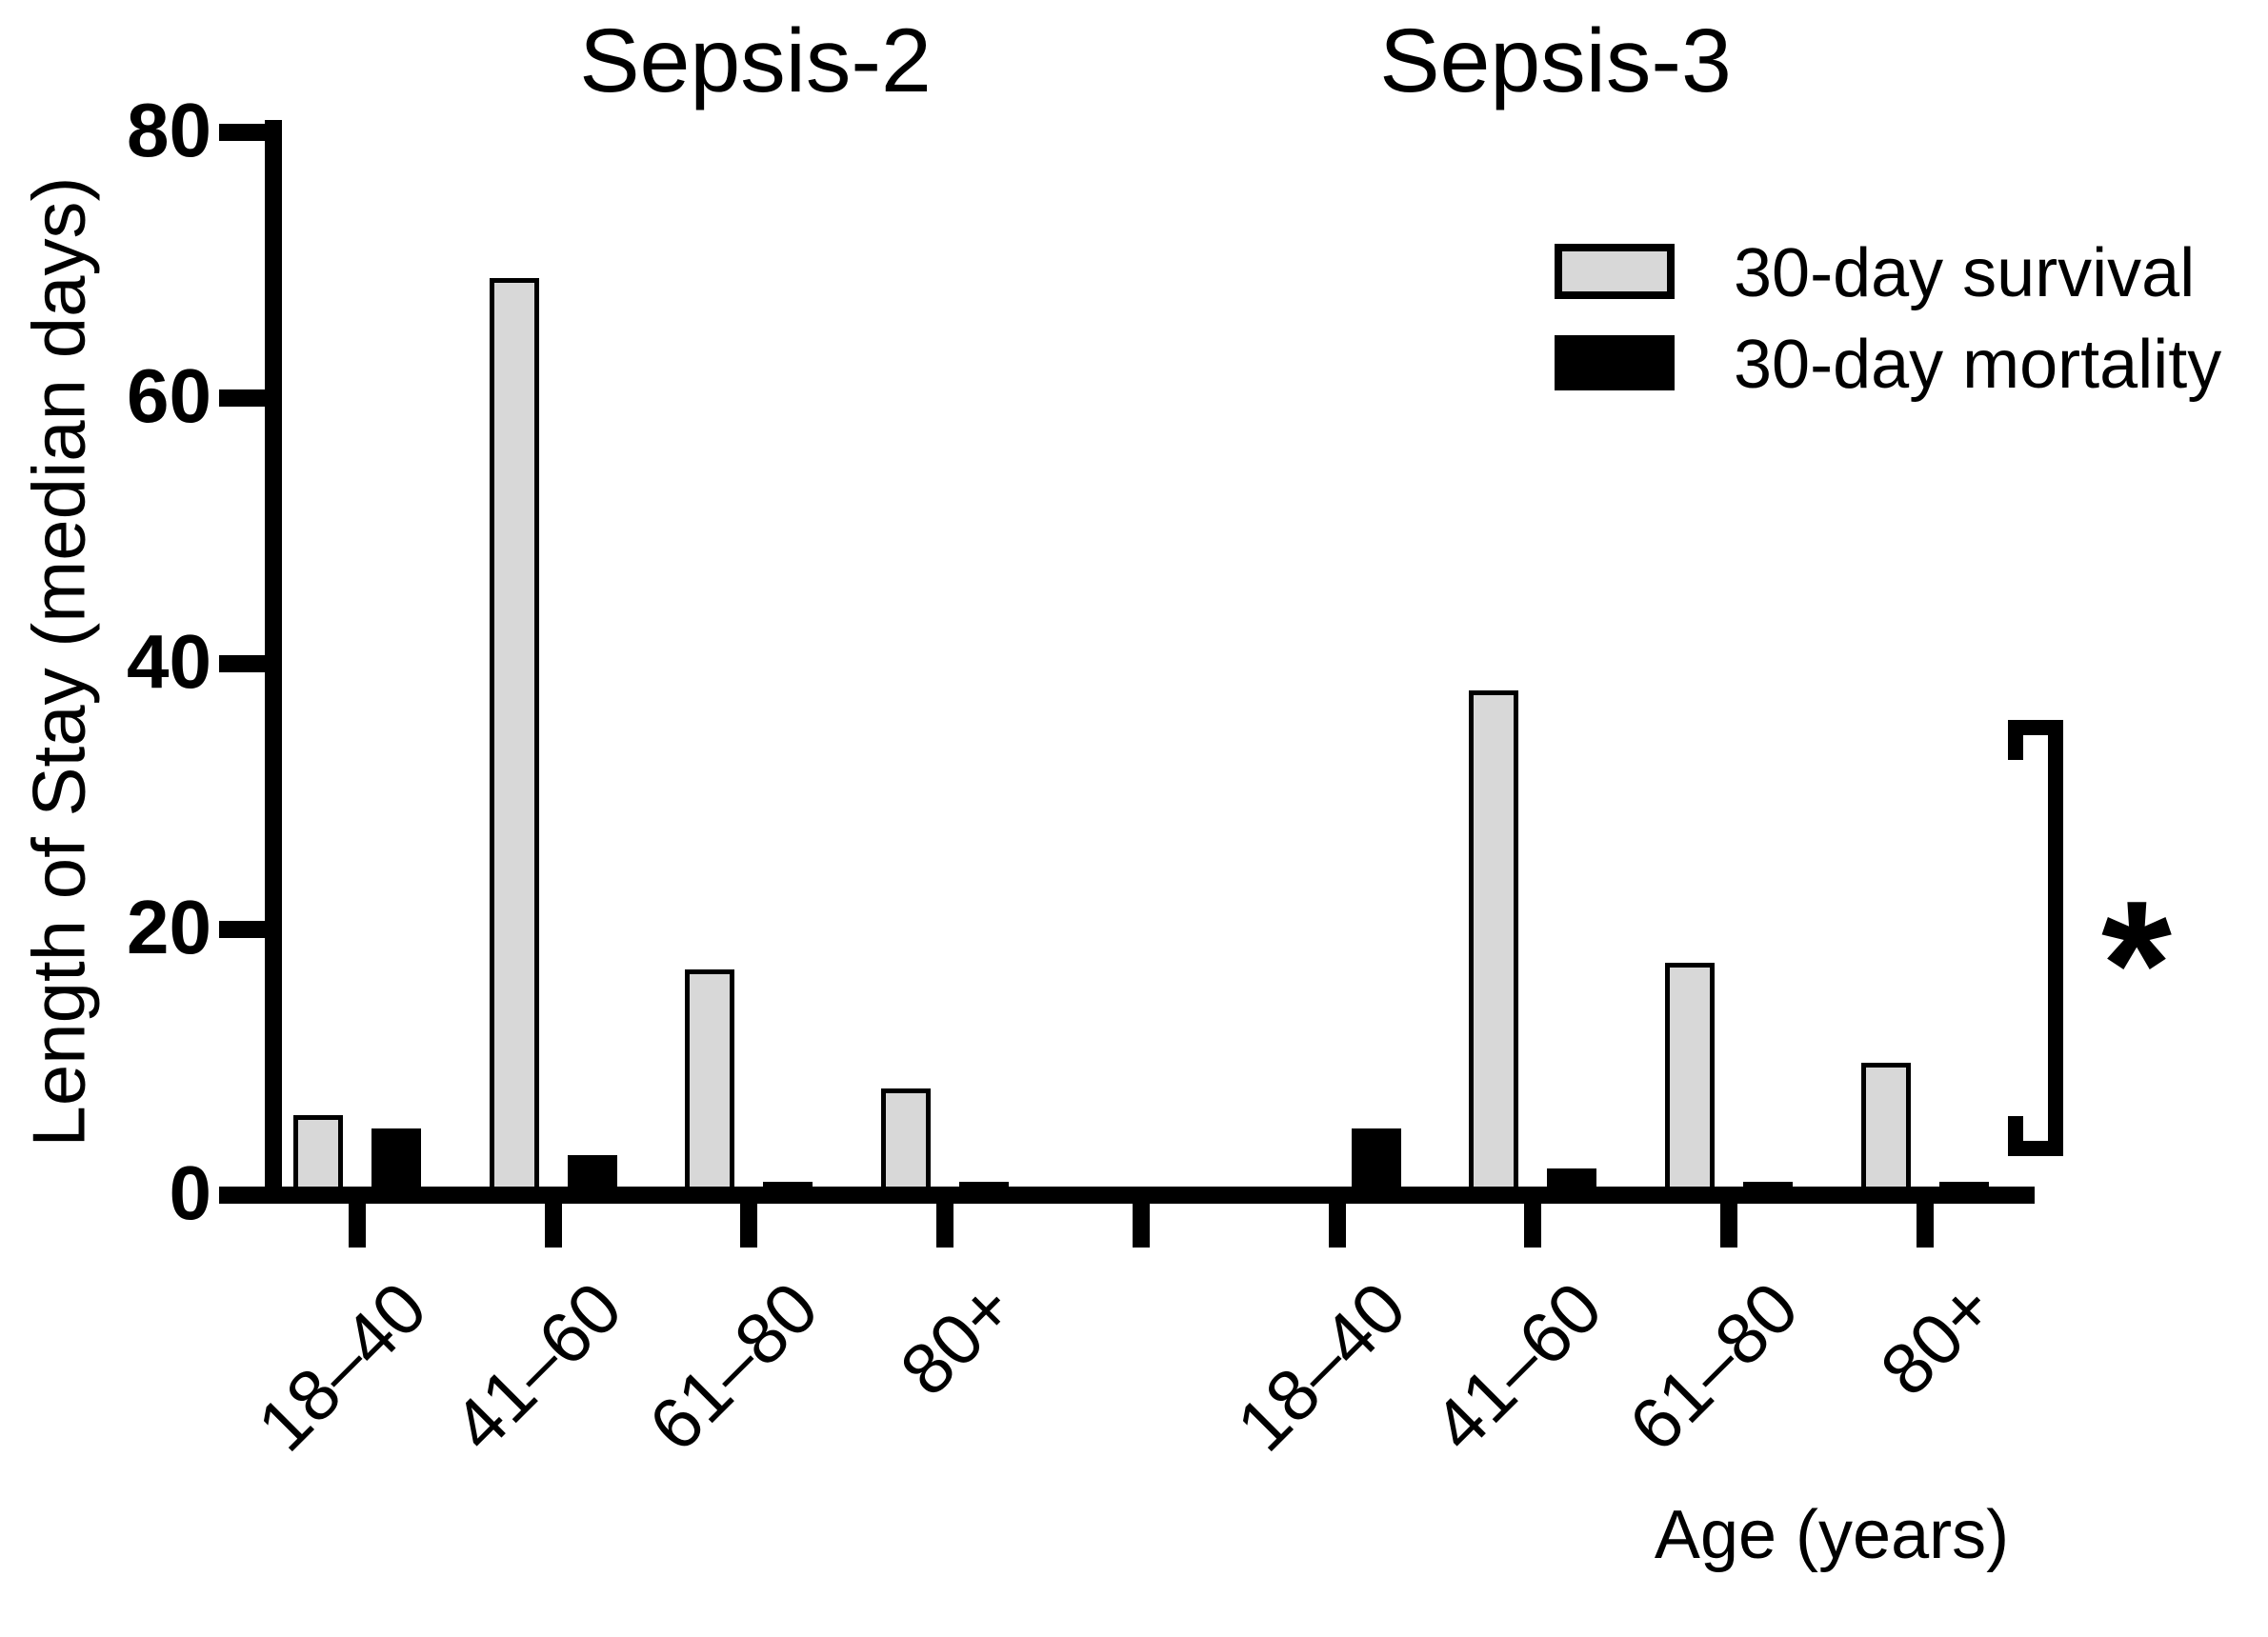  What do you see at coordinates (59, 662) in the screenshot?
I see `y-axis-title: Length of Stay (median days)` at bounding box center [59, 662].